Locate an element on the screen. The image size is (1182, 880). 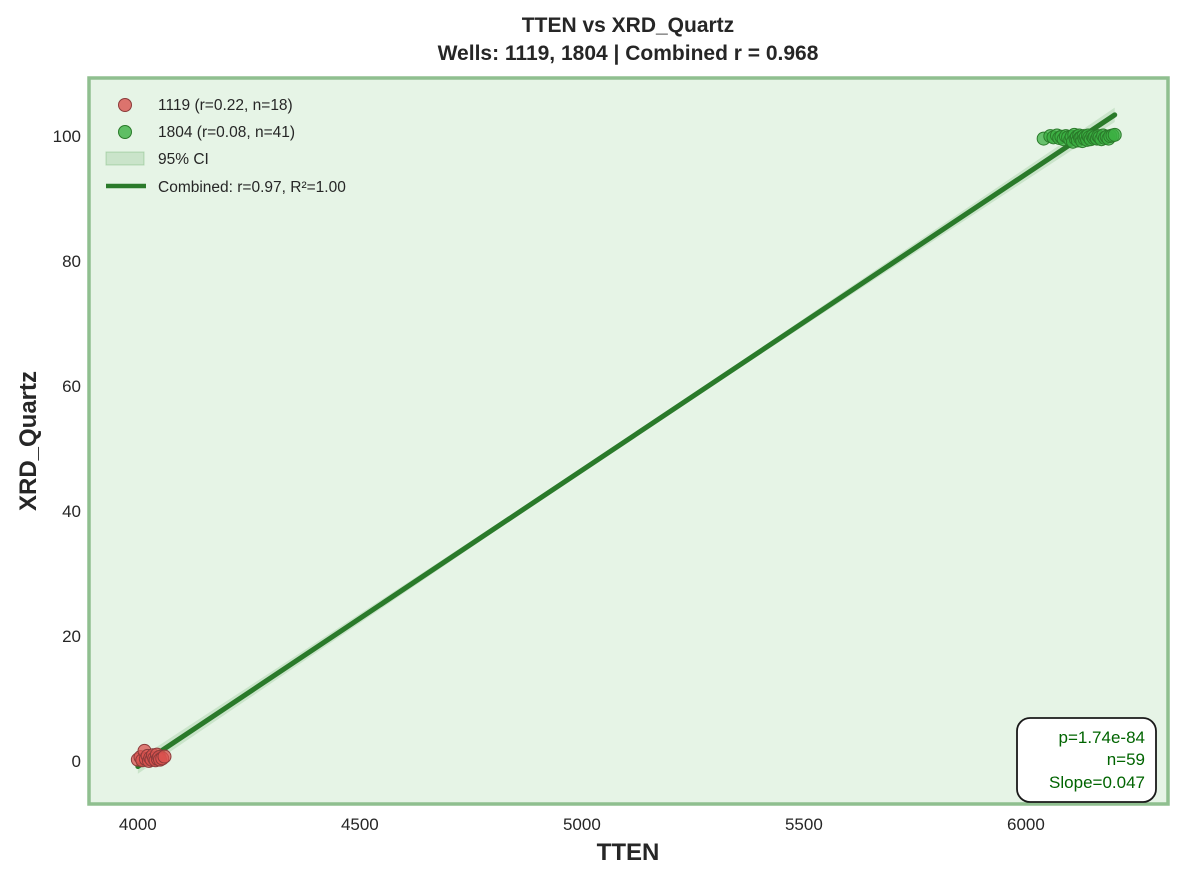
x-tick-label: 5500 is located at coordinates (804, 824).